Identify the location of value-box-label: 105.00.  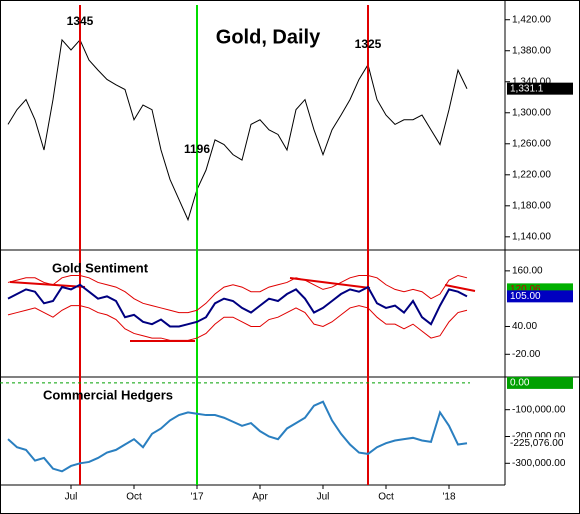
(525, 296).